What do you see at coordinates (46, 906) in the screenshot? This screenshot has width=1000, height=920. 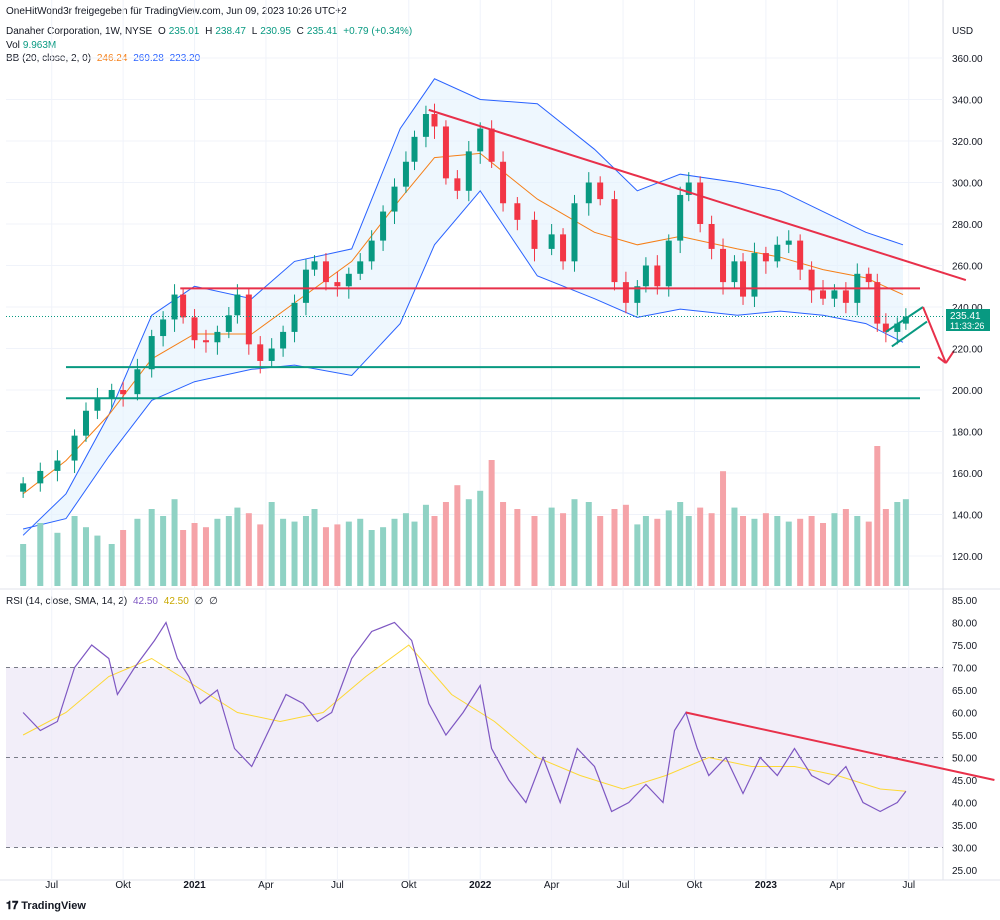 I see `tradingview-brand: 𝟏𝟕 TradingView` at bounding box center [46, 906].